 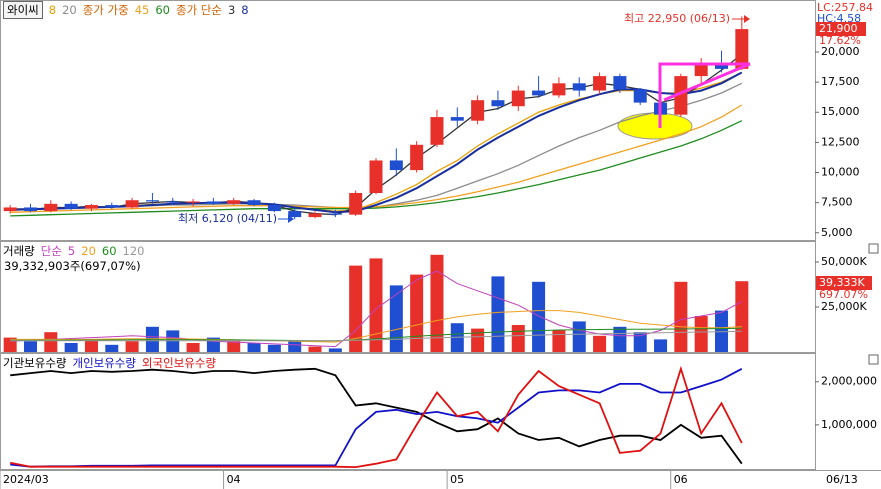 What do you see at coordinates (677, 18) in the screenshot?
I see `high-annotation: 최고 22,950 (06/13)` at bounding box center [677, 18].